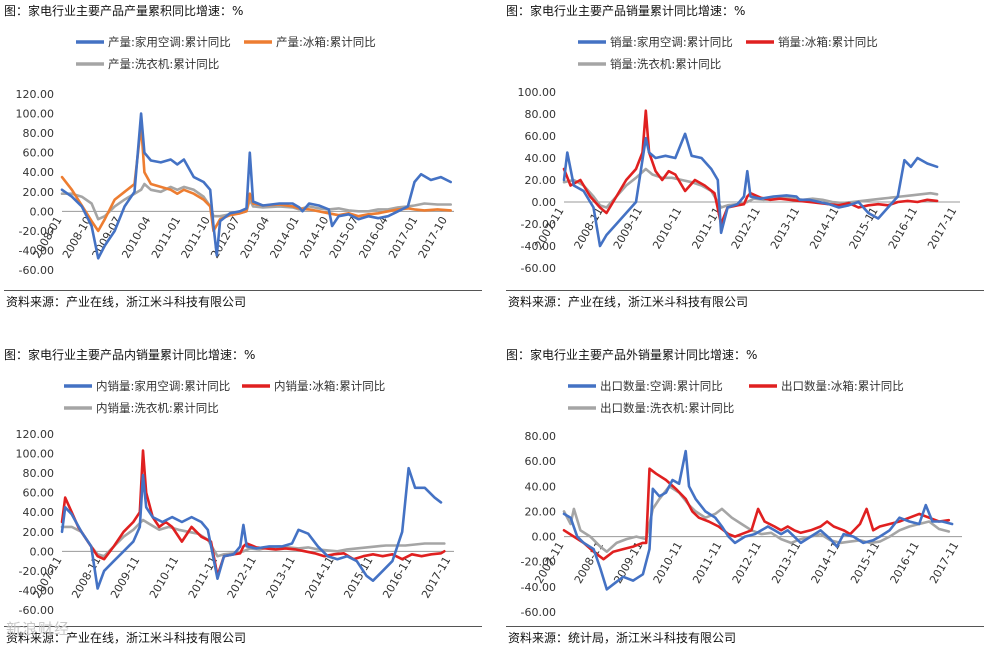  I want to click on legend-label: 产量:冰箱:累计同比, so click(326, 42).